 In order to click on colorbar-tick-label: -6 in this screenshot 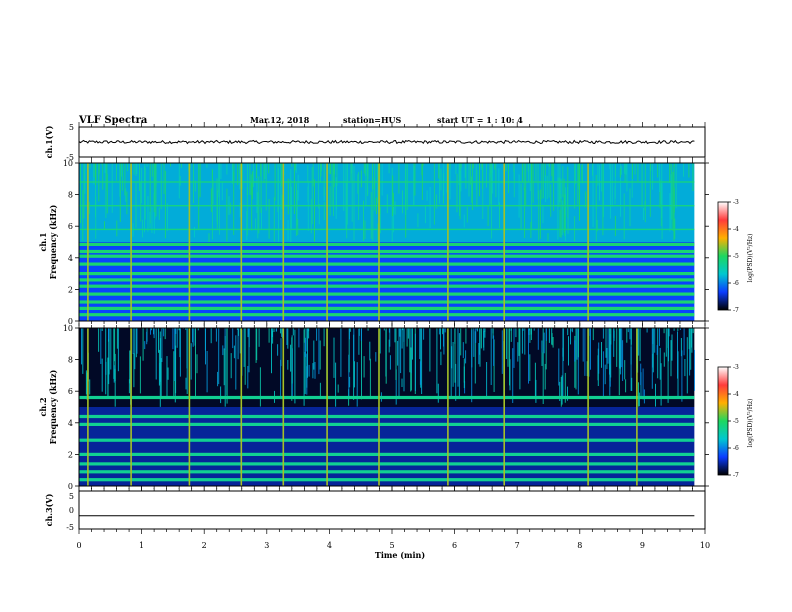, I will do `click(736, 283)`.